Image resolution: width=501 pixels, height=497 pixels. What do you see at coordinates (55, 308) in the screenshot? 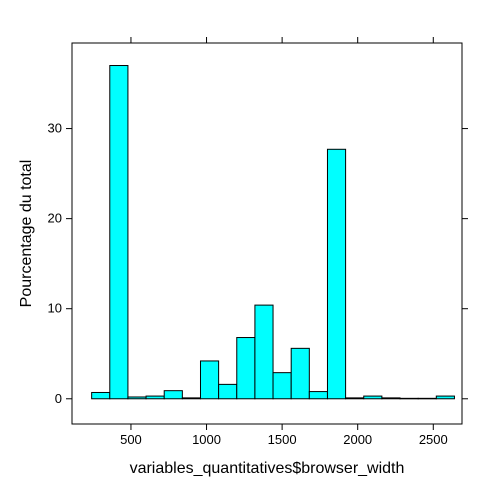
I see `y-tick-label: 10` at bounding box center [55, 308].